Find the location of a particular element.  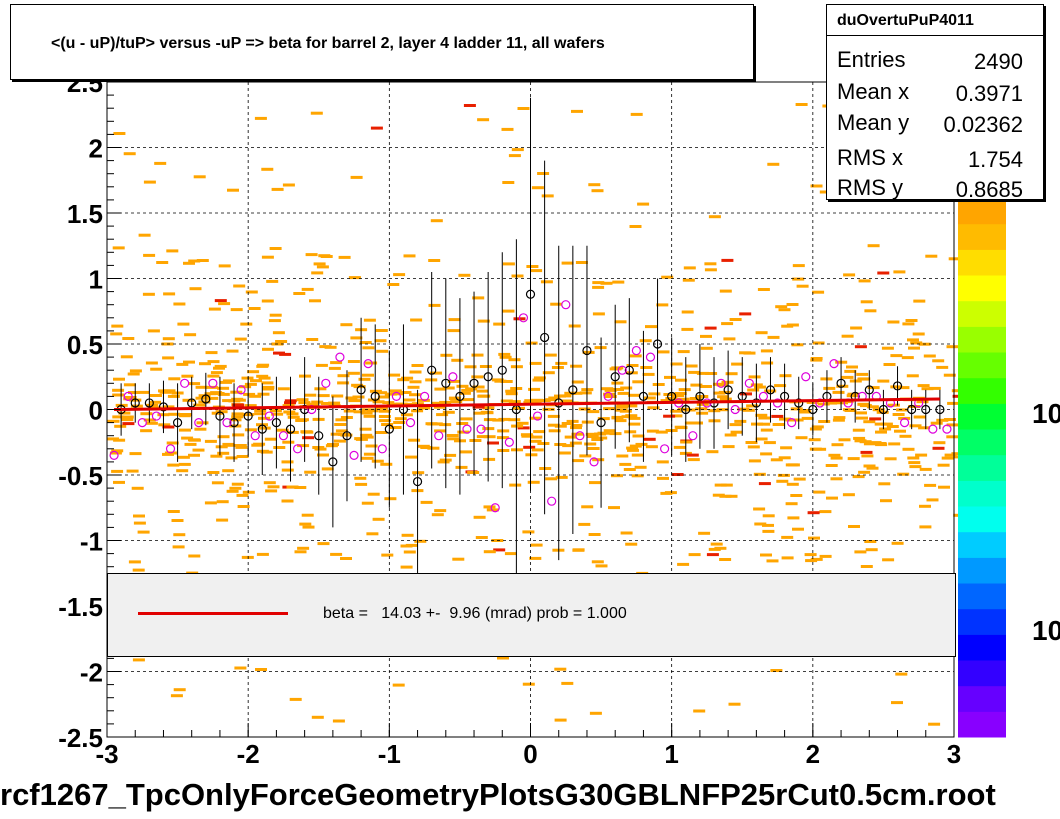

fit-legend: beta = 14.03 +- 9.96 (mrad) prob = 1.000 is located at coordinates (531, 615).